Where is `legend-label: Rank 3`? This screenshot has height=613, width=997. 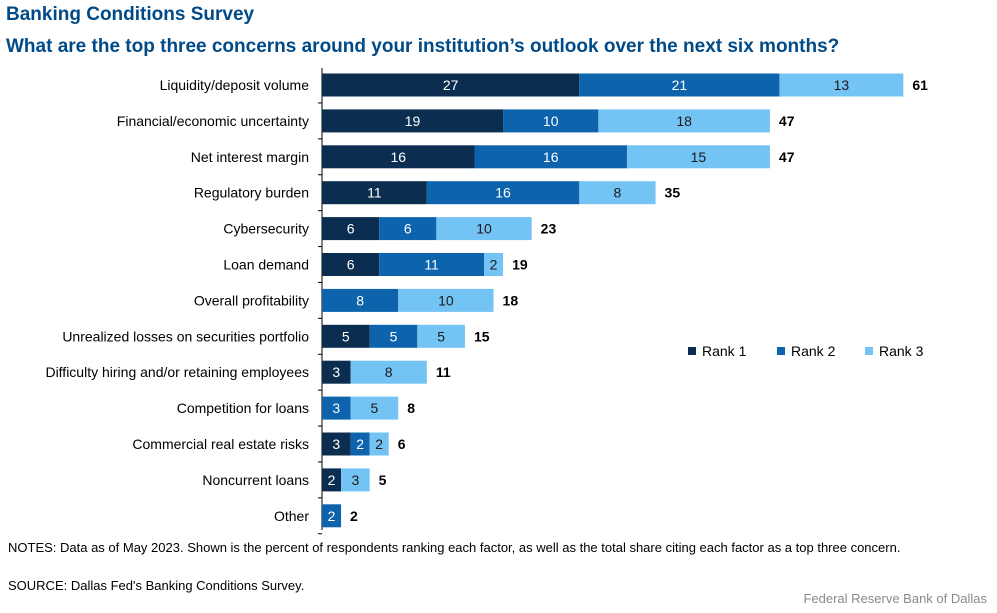
legend-label: Rank 3 is located at coordinates (901, 351).